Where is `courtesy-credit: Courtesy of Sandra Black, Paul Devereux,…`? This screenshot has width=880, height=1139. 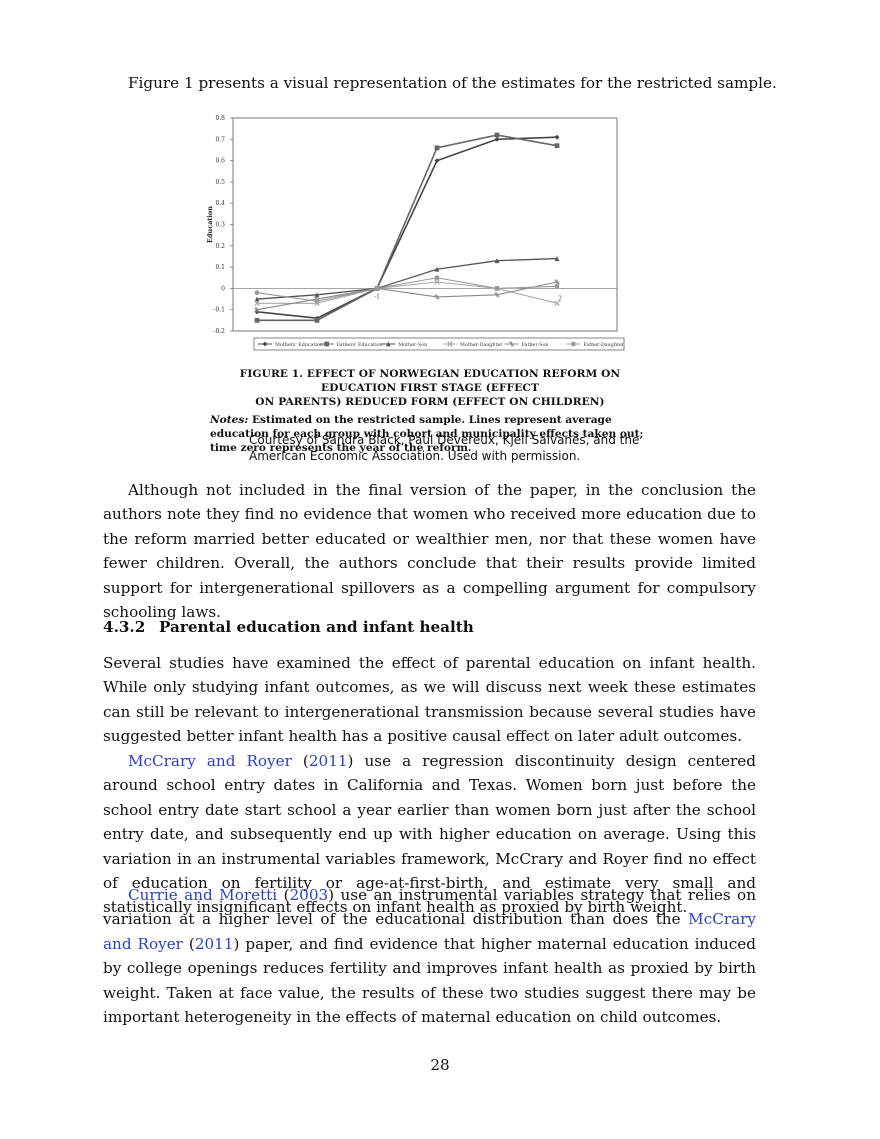
courtesy-credit: Courtesy of Sandra Black, Paul Devereux,… is located at coordinates (444, 448).